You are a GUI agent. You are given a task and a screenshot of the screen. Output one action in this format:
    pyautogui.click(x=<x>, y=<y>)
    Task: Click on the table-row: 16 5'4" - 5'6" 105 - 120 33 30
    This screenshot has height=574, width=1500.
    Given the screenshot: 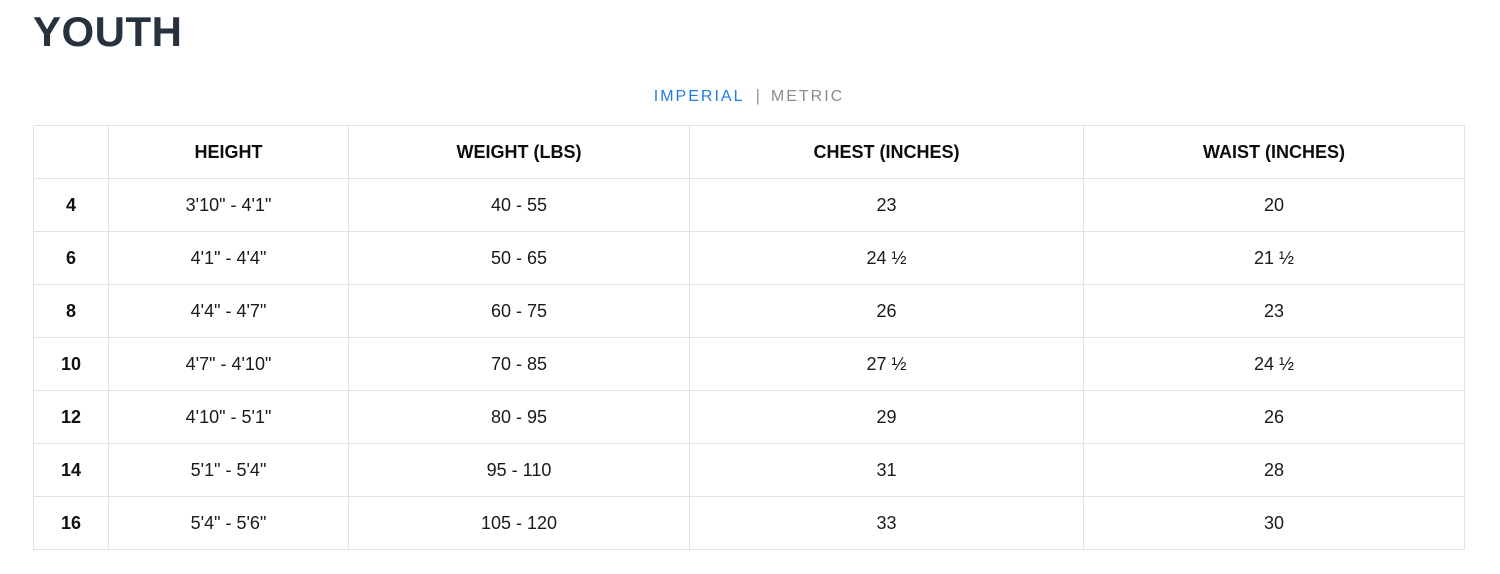 What is the action you would take?
    pyautogui.click(x=749, y=523)
    